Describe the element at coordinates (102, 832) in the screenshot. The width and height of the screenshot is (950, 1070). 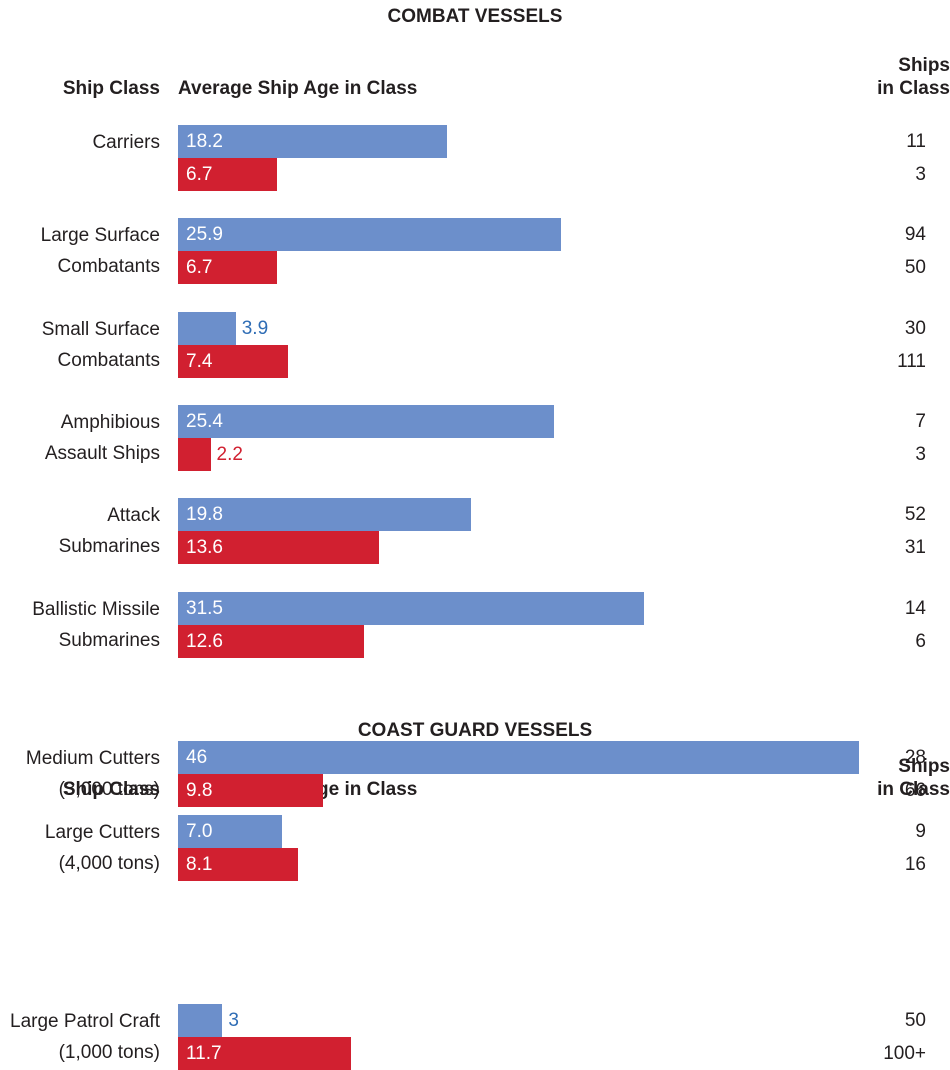
I see `coast-guard-category-label-line: Large Cutters` at that location.